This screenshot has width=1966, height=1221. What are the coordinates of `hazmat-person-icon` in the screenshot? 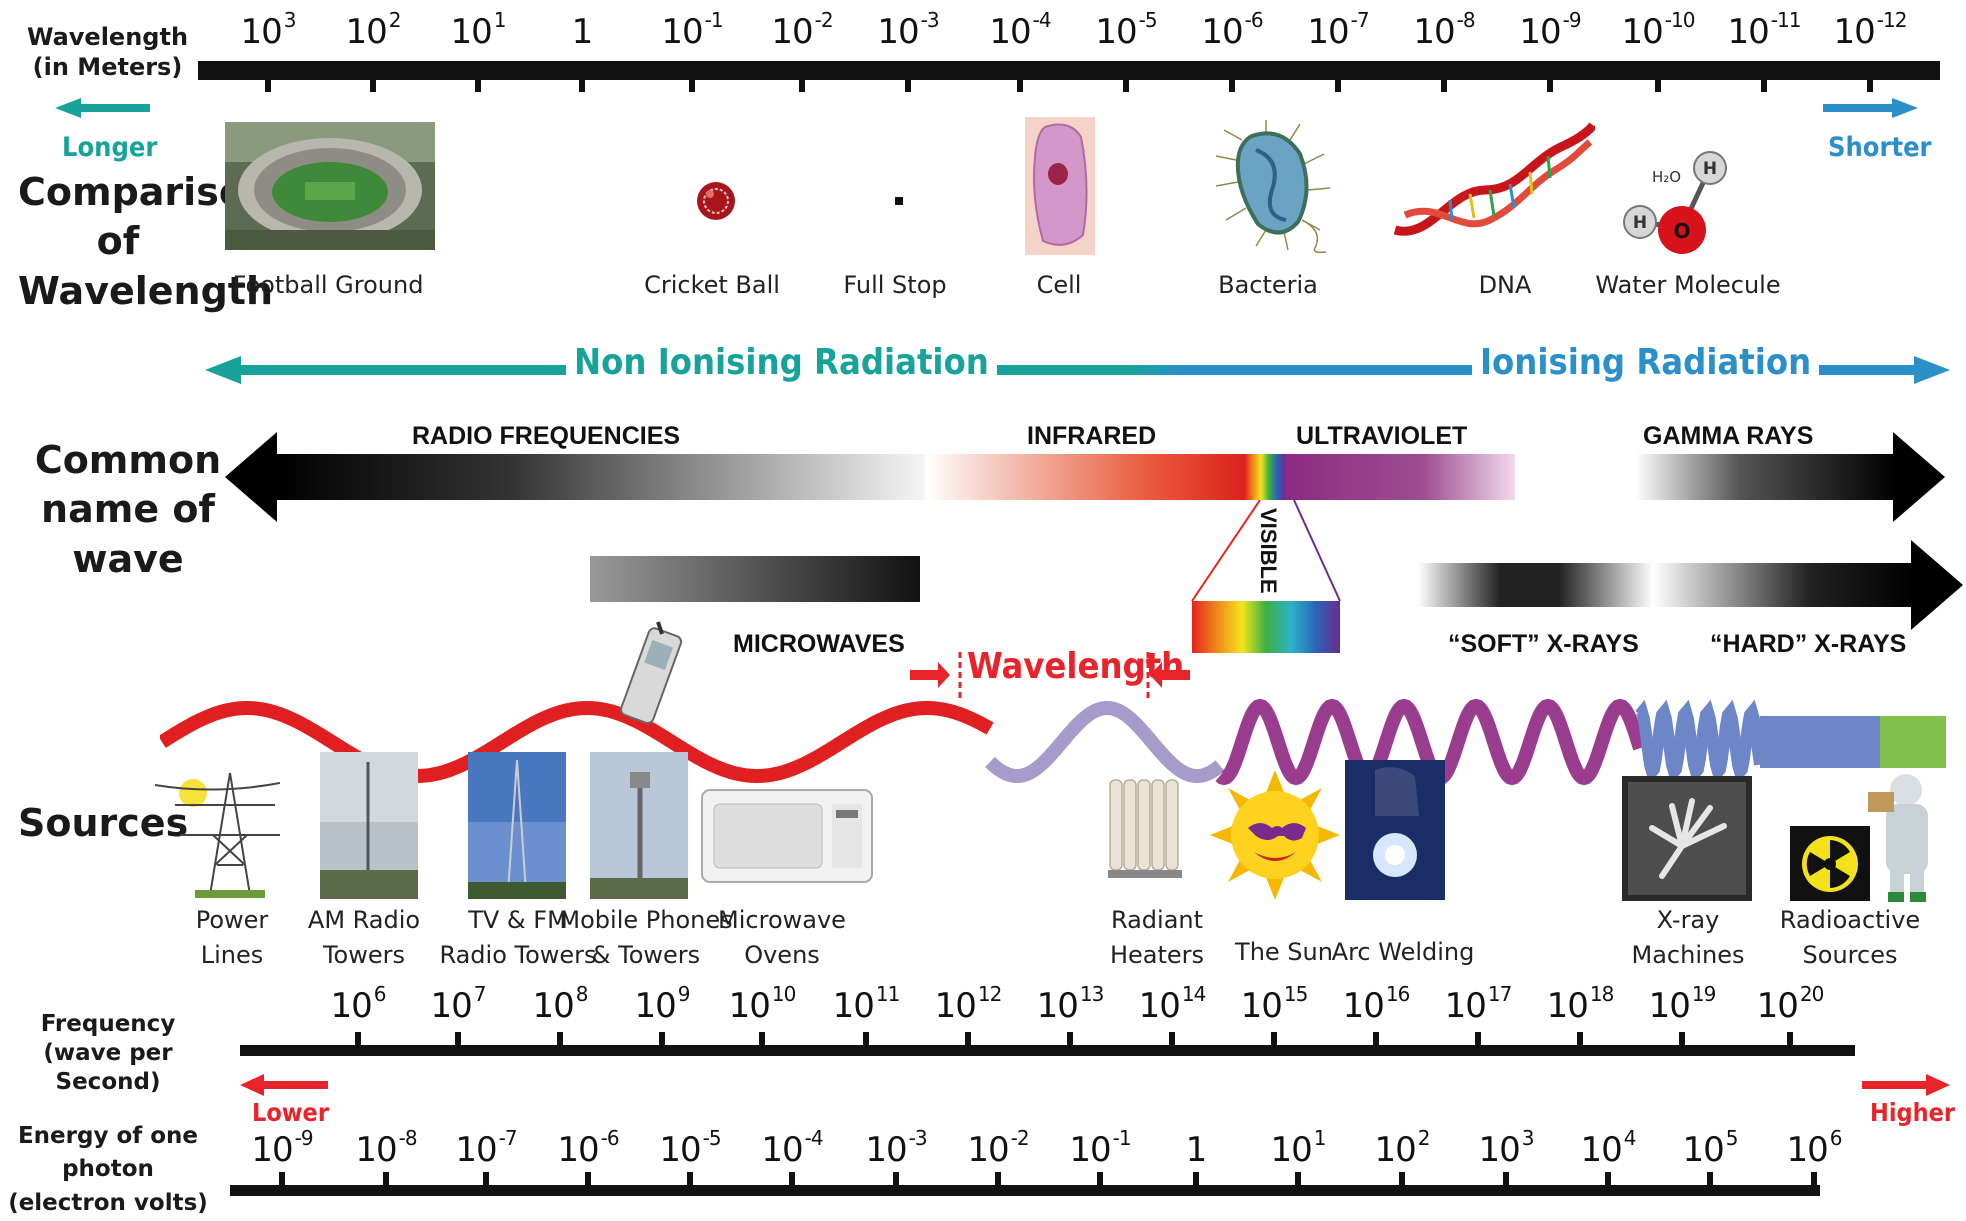 It's located at (1898, 838).